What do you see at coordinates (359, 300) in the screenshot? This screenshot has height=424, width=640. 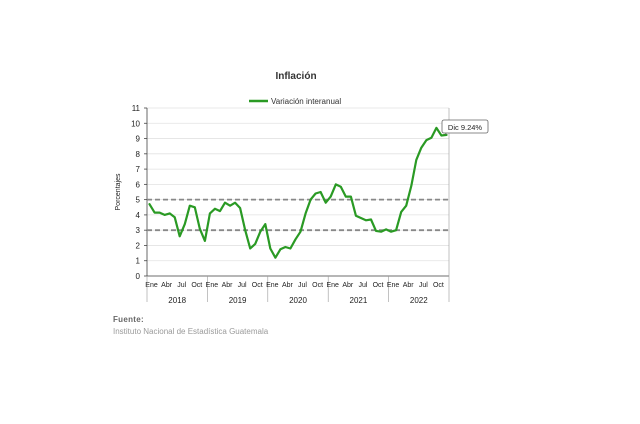 I see `x-year-label: 2021` at bounding box center [359, 300].